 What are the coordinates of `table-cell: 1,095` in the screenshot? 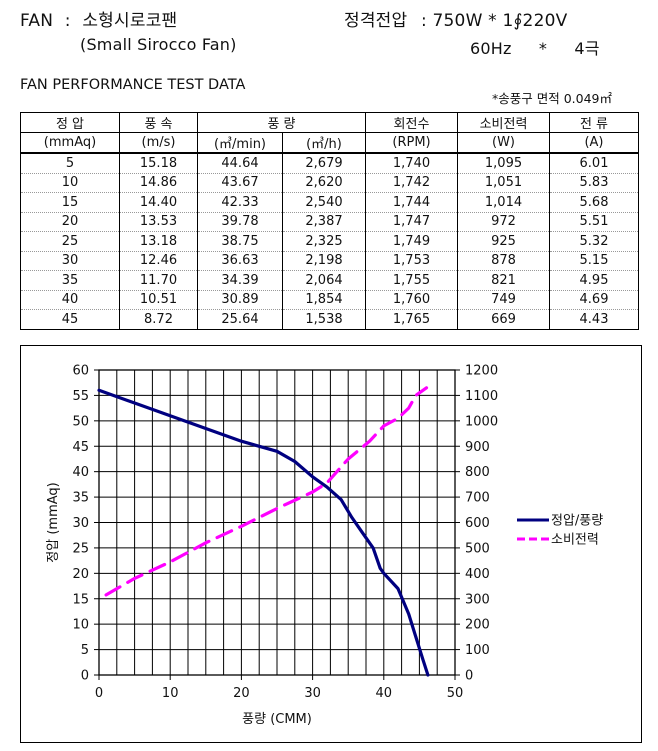 It's located at (503, 163).